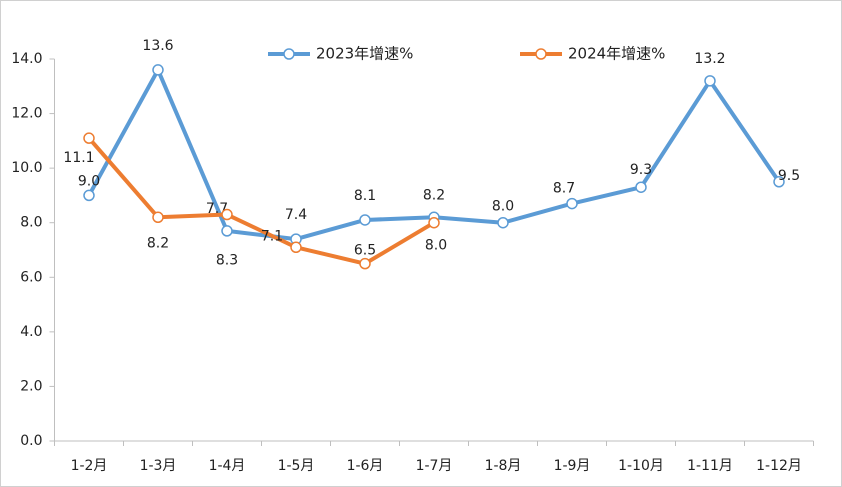 The height and width of the screenshot is (487, 842). Describe the element at coordinates (157, 46) in the screenshot. I see `data-label: 13.6` at that location.